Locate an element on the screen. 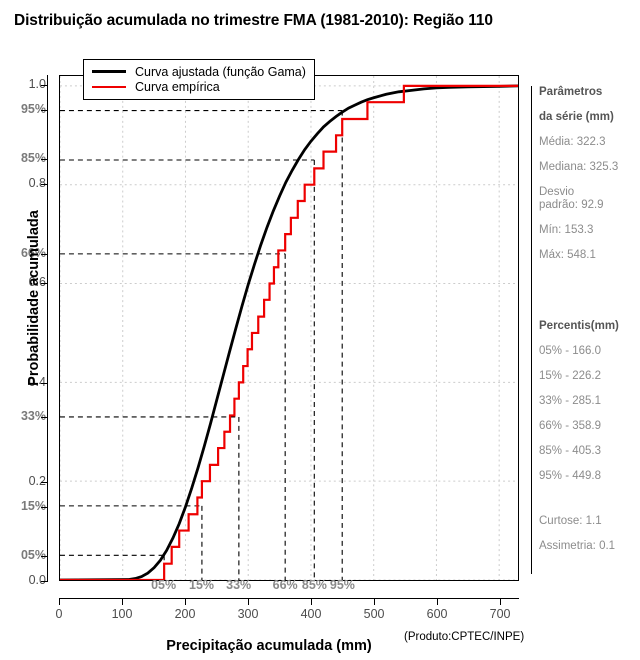 This screenshot has width=640, height=660. source-note: (Produto:CPTEC/INPE) is located at coordinates (464, 637).